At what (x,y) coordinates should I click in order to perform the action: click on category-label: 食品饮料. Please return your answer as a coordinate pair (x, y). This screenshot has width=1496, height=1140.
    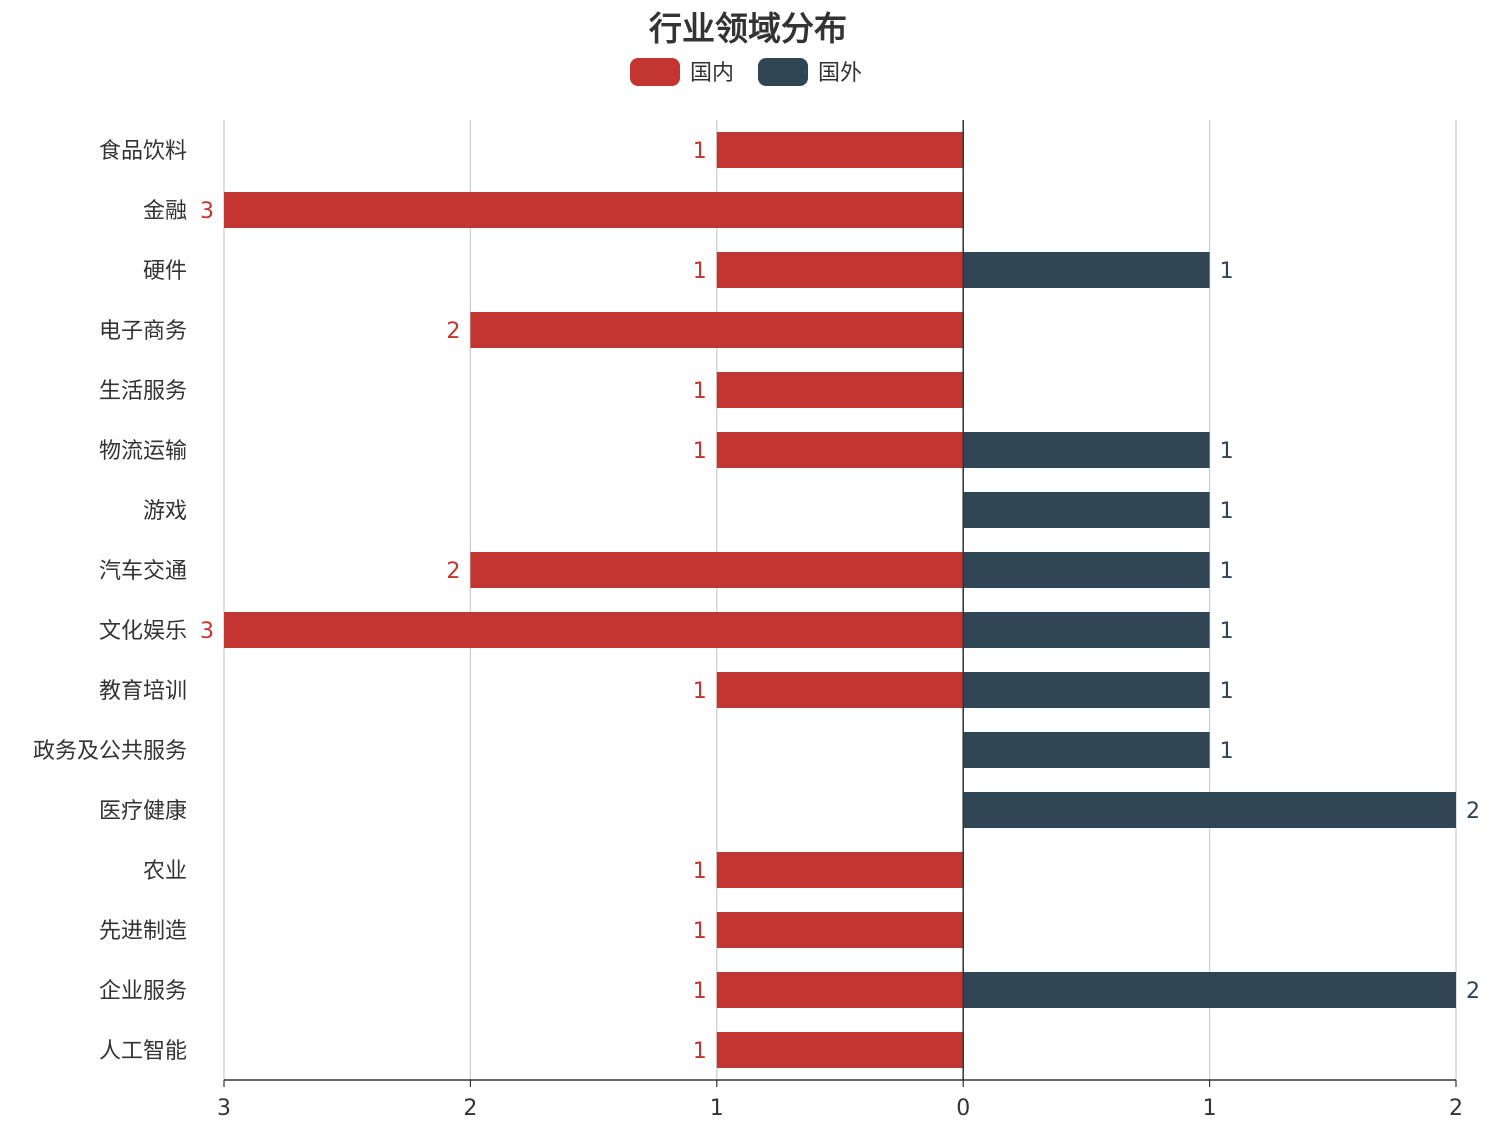
    Looking at the image, I should click on (143, 151).